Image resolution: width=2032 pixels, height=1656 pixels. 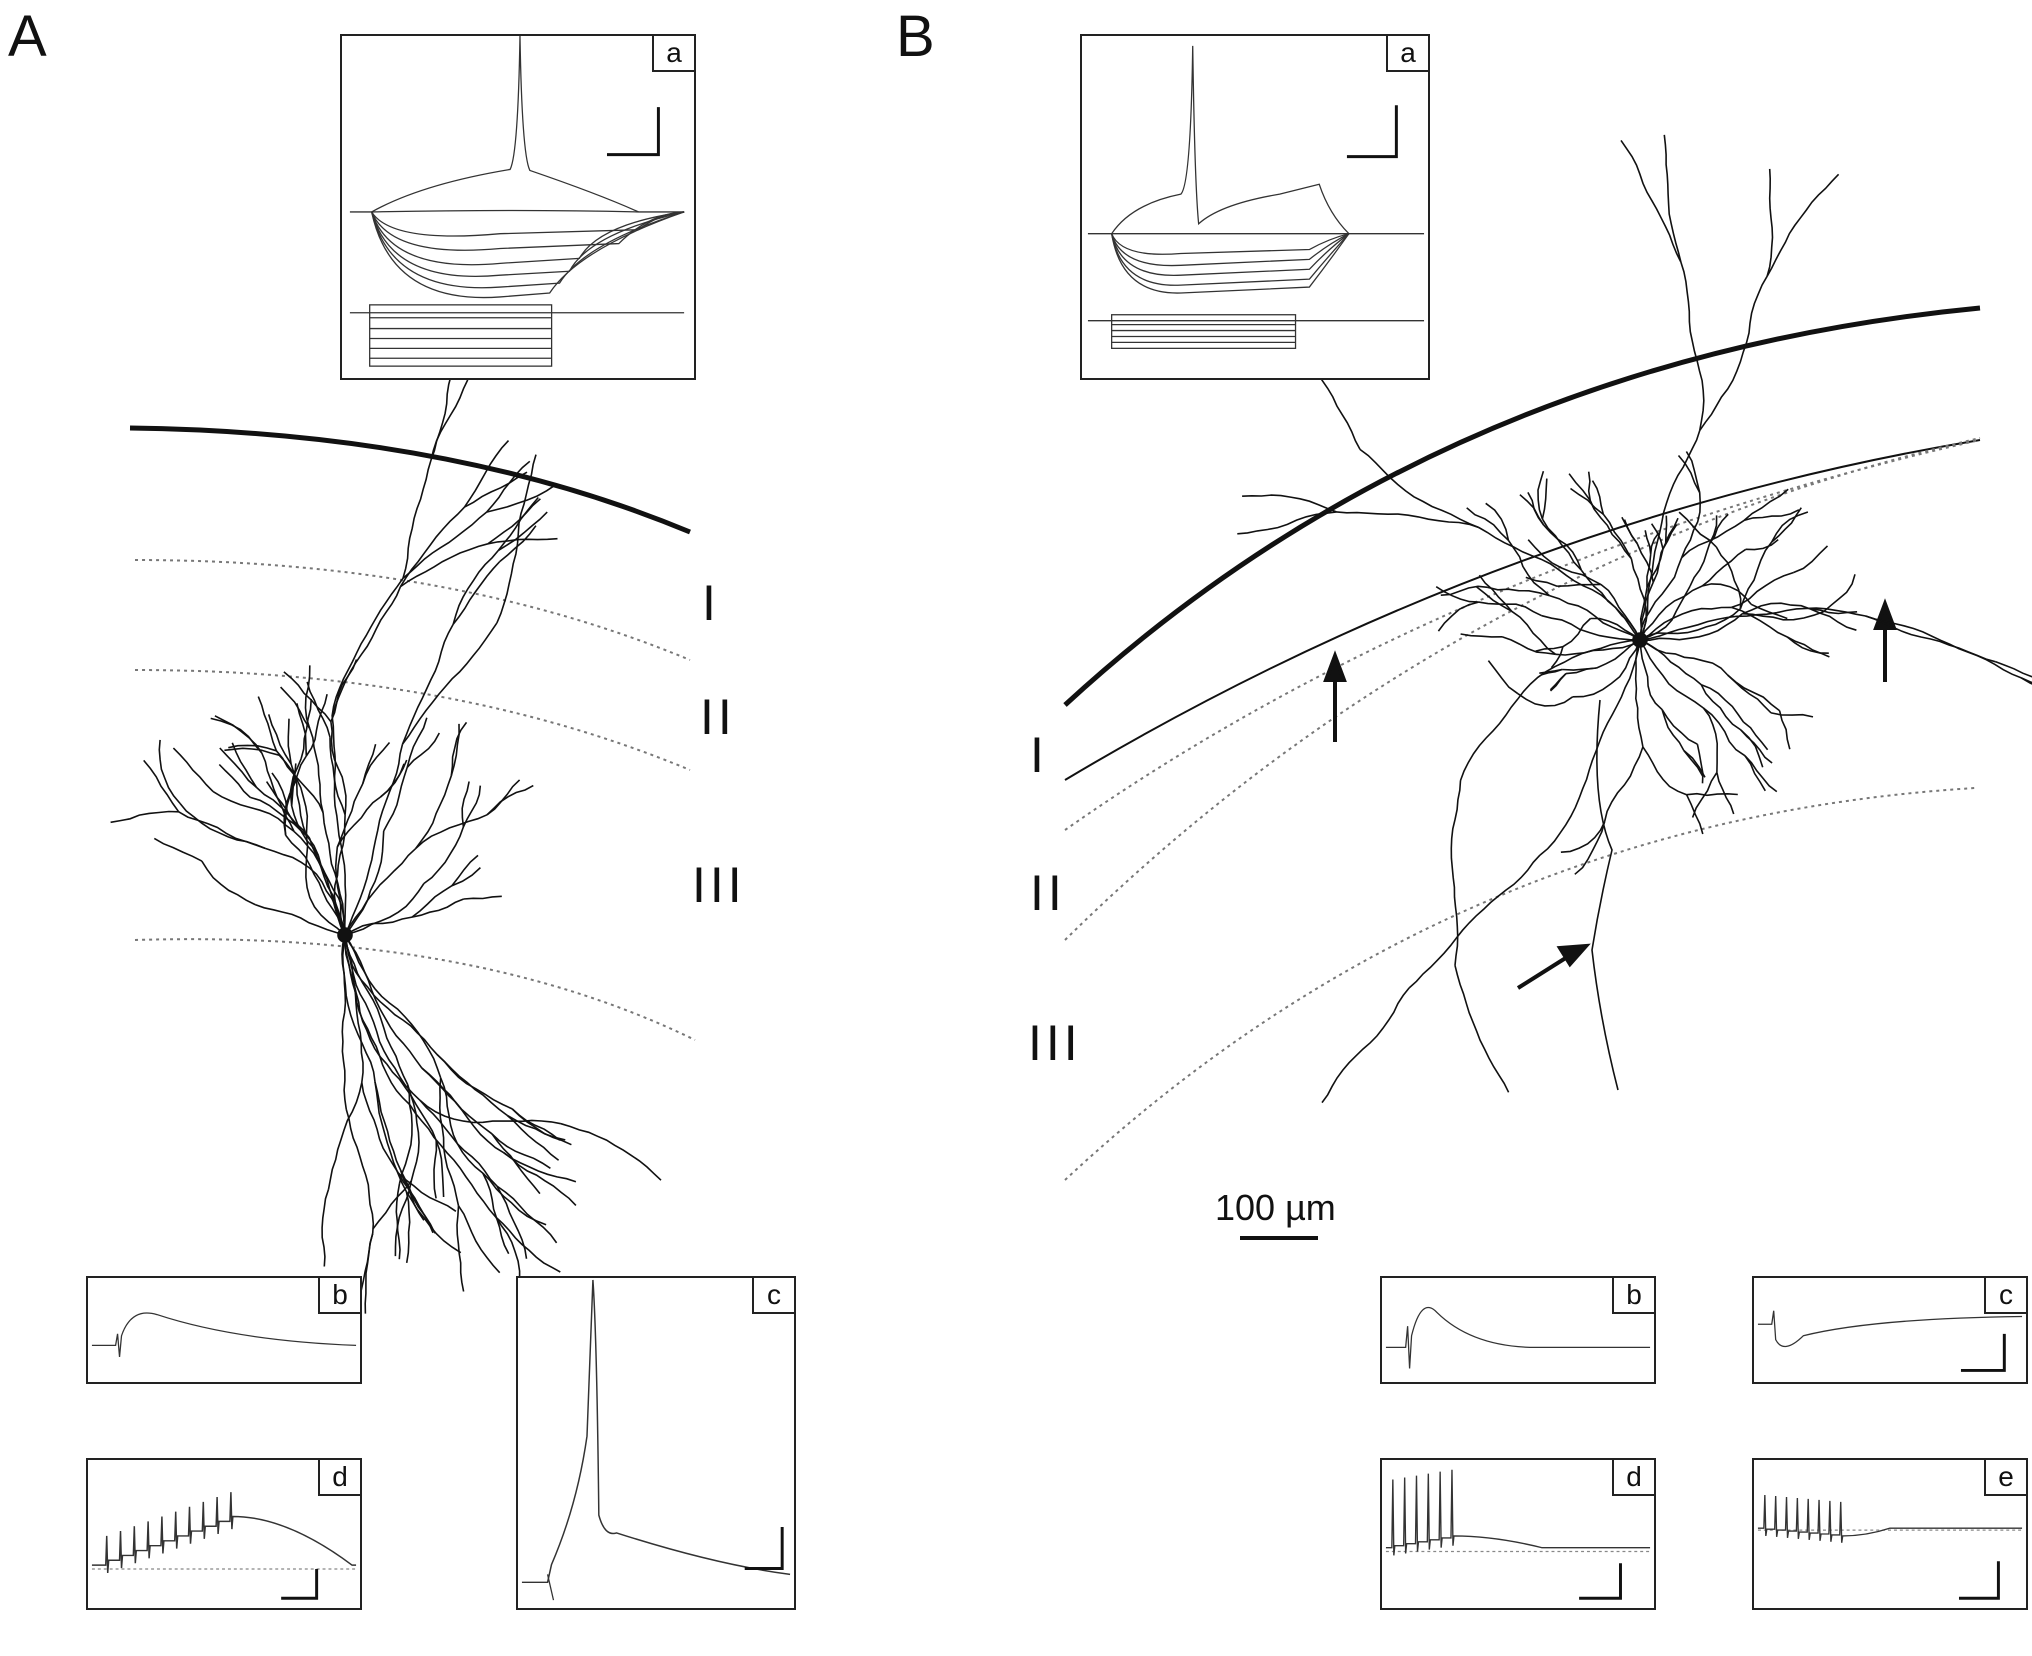 What do you see at coordinates (518, 207) in the screenshot?
I see `inset-a-a: a` at bounding box center [518, 207].